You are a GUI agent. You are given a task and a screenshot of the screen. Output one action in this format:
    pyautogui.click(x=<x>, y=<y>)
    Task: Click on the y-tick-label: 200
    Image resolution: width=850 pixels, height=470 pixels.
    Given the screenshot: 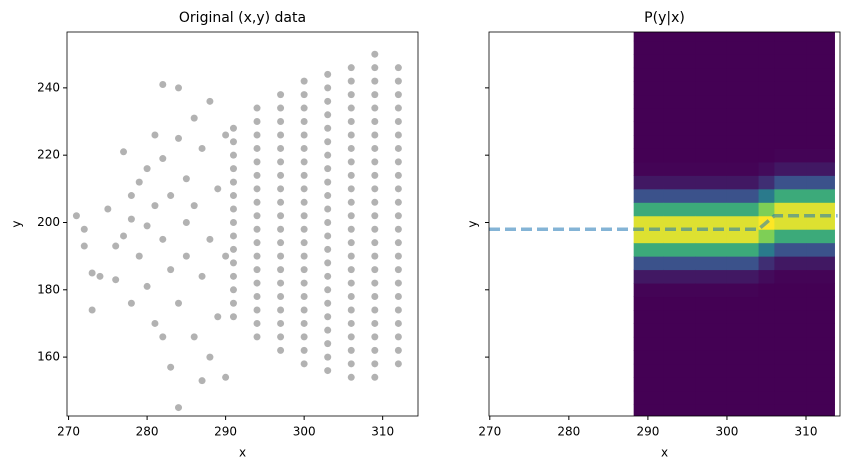 What is the action you would take?
    pyautogui.click(x=48, y=222)
    